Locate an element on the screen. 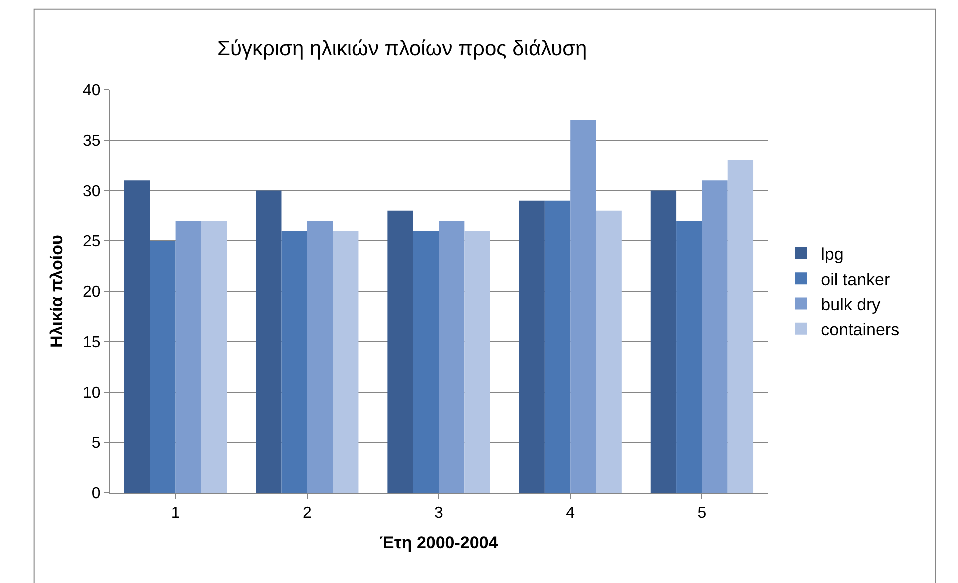 This screenshot has height=583, width=958. x-tick-label: 2 is located at coordinates (307, 513).